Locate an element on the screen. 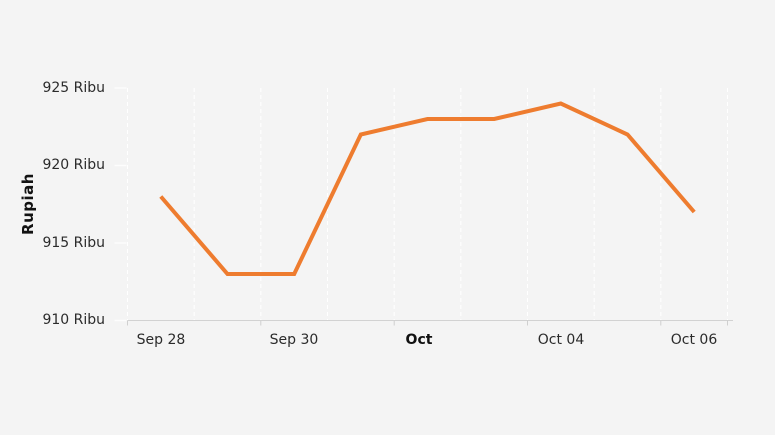 The width and height of the screenshot is (775, 435). x-tick-label-oct06: Oct 06 is located at coordinates (694, 340).